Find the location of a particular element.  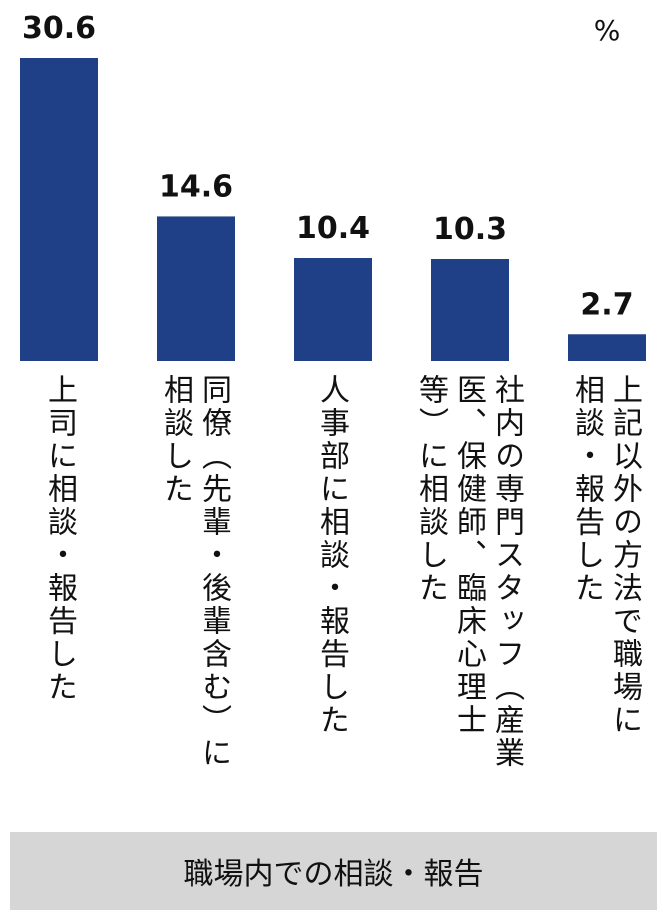

chart-footer: 職場内での相談・報告 is located at coordinates (333, 871).